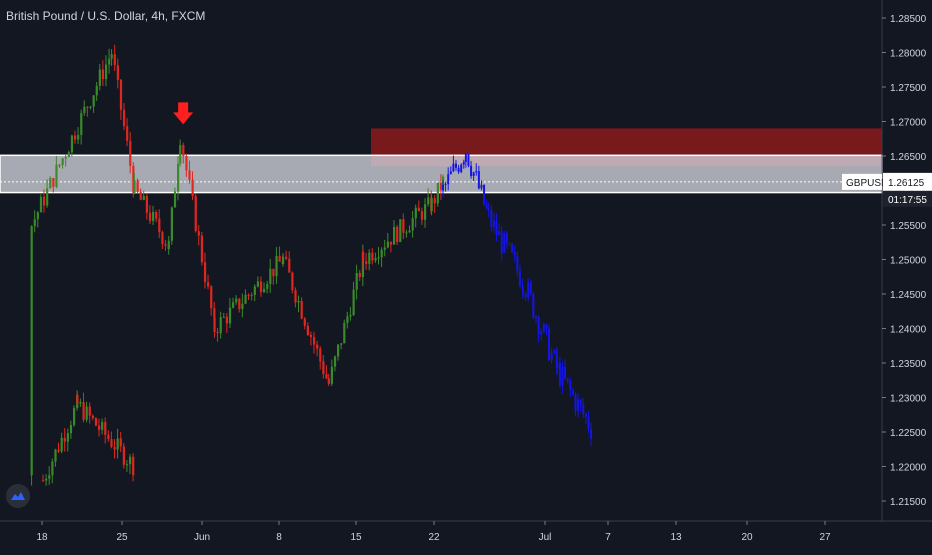 The image size is (932, 555). I want to click on time-tick-label: 18, so click(42, 537).